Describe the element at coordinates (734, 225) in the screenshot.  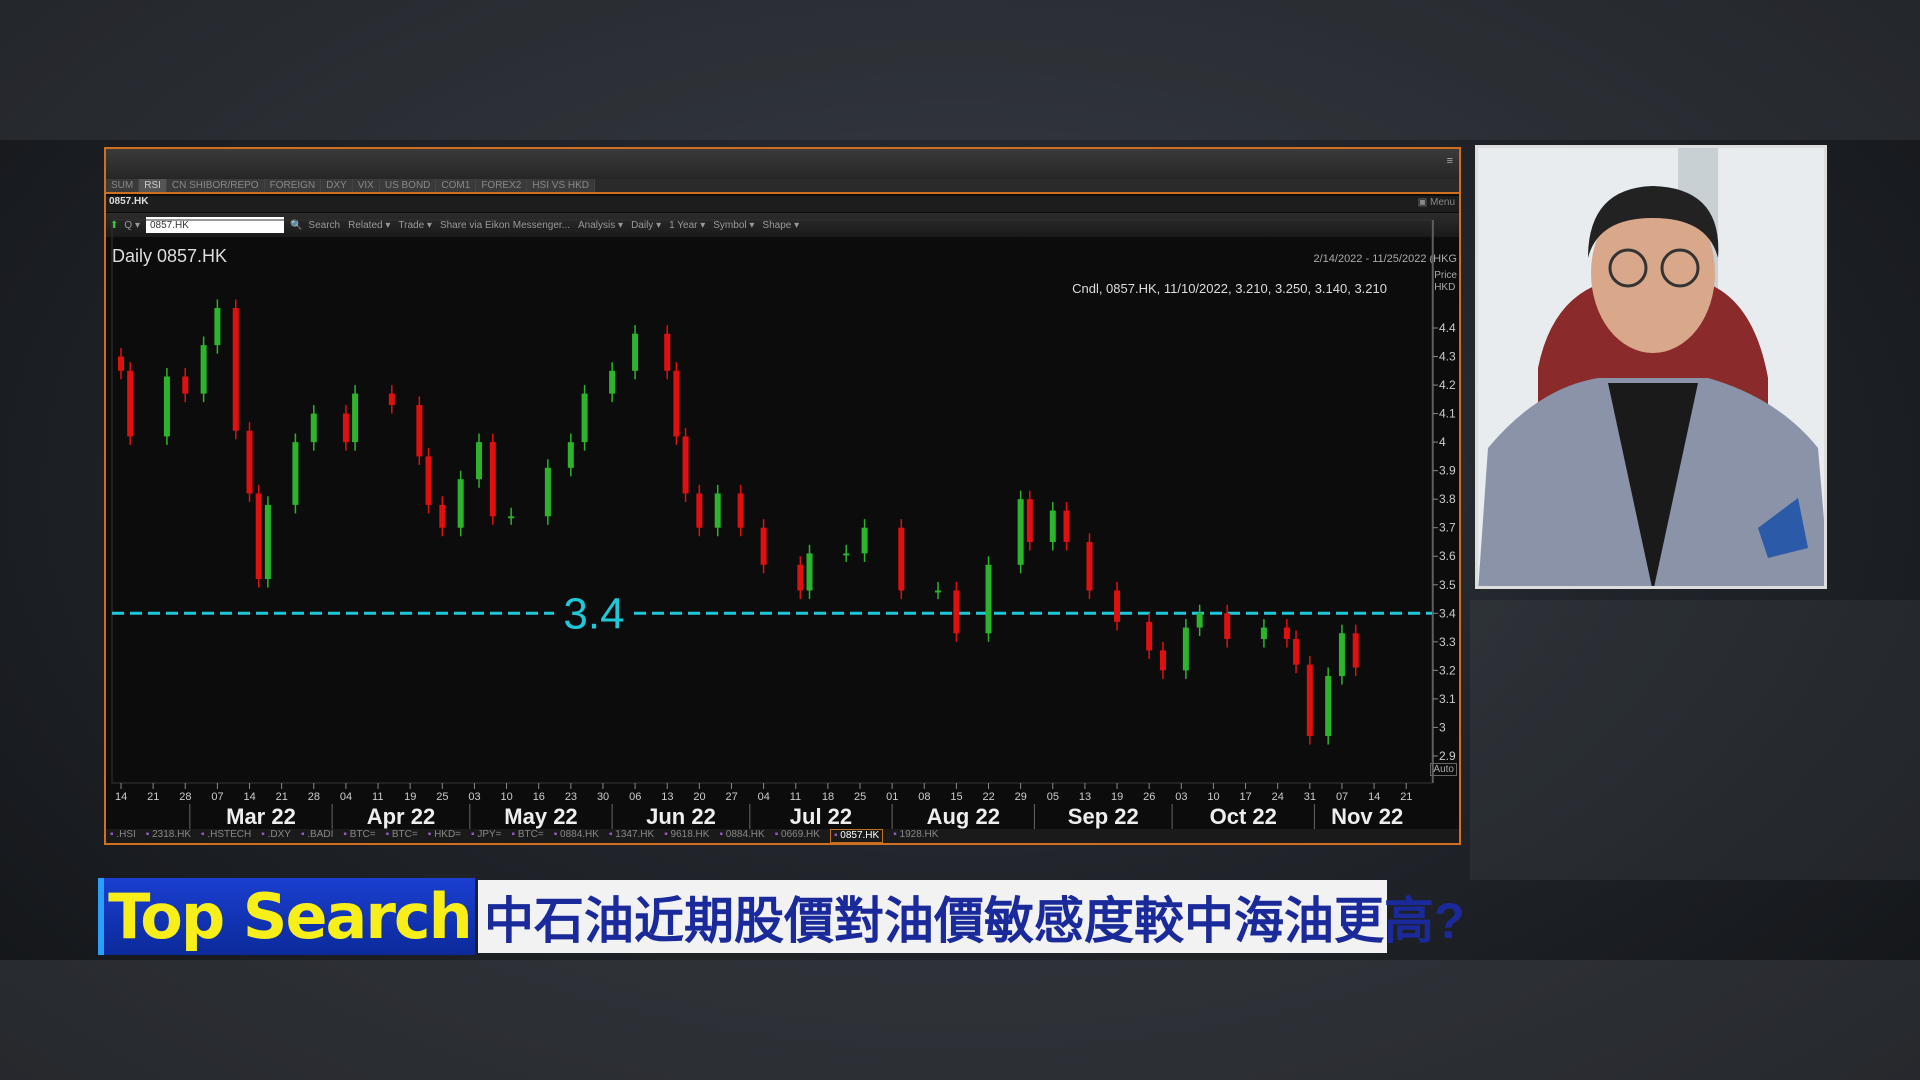
I see `toolbar-item: Symbol ▾` at that location.